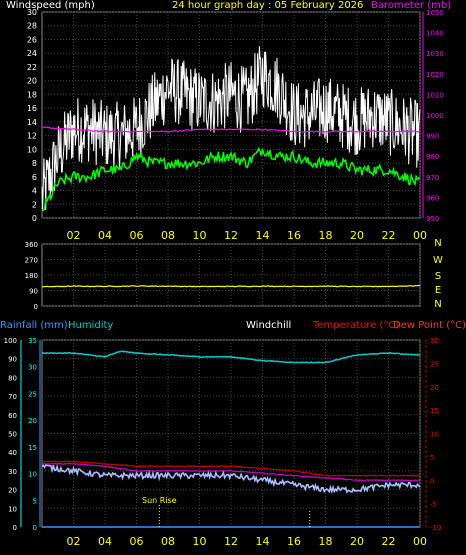 The image size is (466, 555). Describe the element at coordinates (231, 235) in the screenshot. I see `wind-x-tick-label: 12` at that location.